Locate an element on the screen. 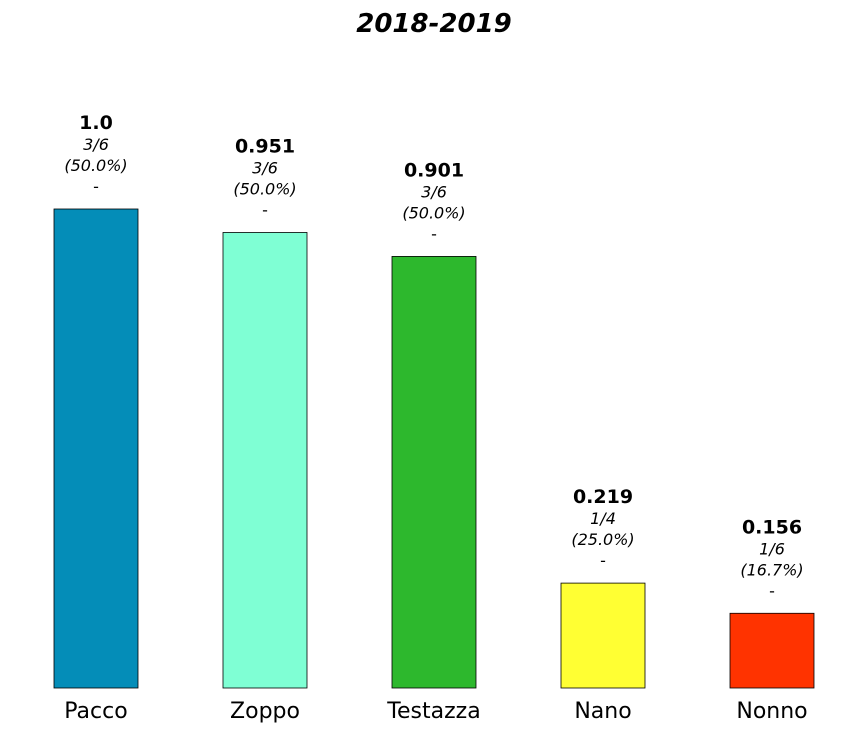  category-label: Pacco is located at coordinates (95, 711).